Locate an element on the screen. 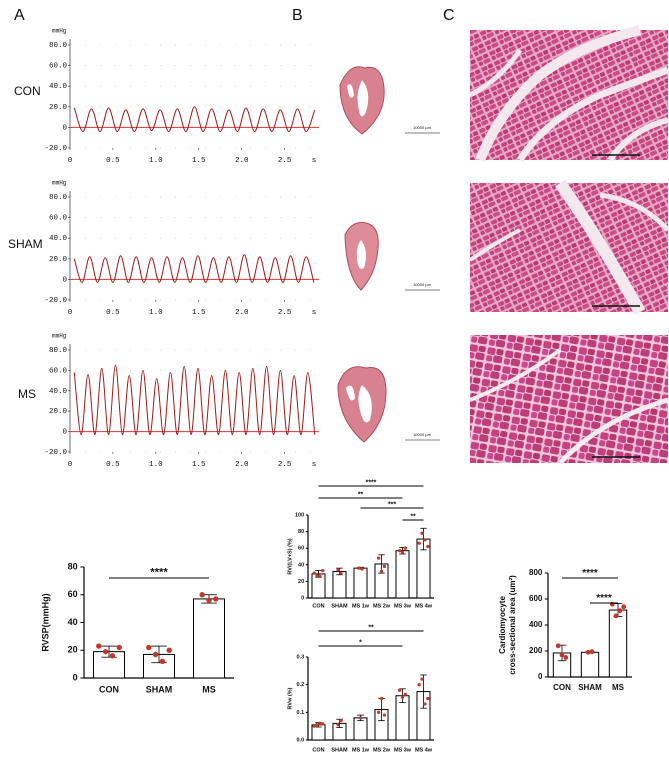 The height and width of the screenshot is (758, 669). panel-label: A is located at coordinates (19, 15).